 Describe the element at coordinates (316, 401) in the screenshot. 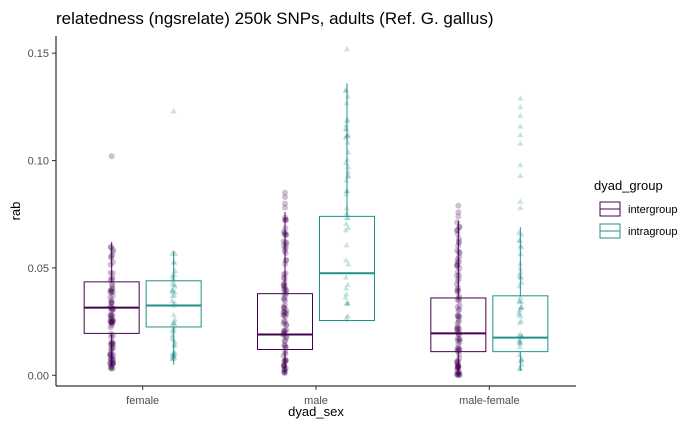

I see `x-tick-label: male` at that location.